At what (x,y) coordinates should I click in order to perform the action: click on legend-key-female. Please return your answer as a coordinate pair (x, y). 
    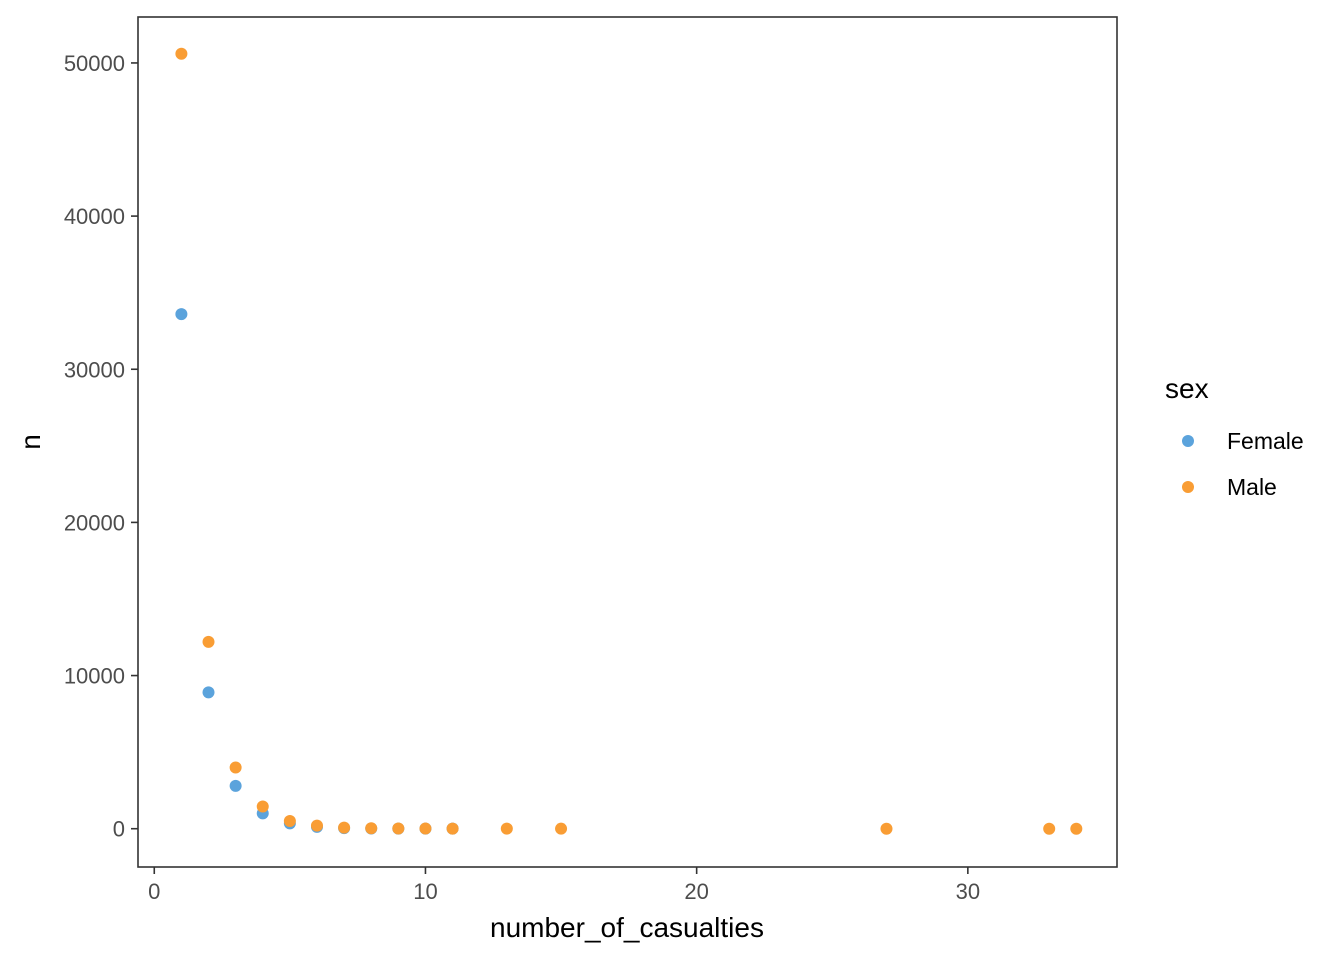
    Looking at the image, I should click on (1188, 441).